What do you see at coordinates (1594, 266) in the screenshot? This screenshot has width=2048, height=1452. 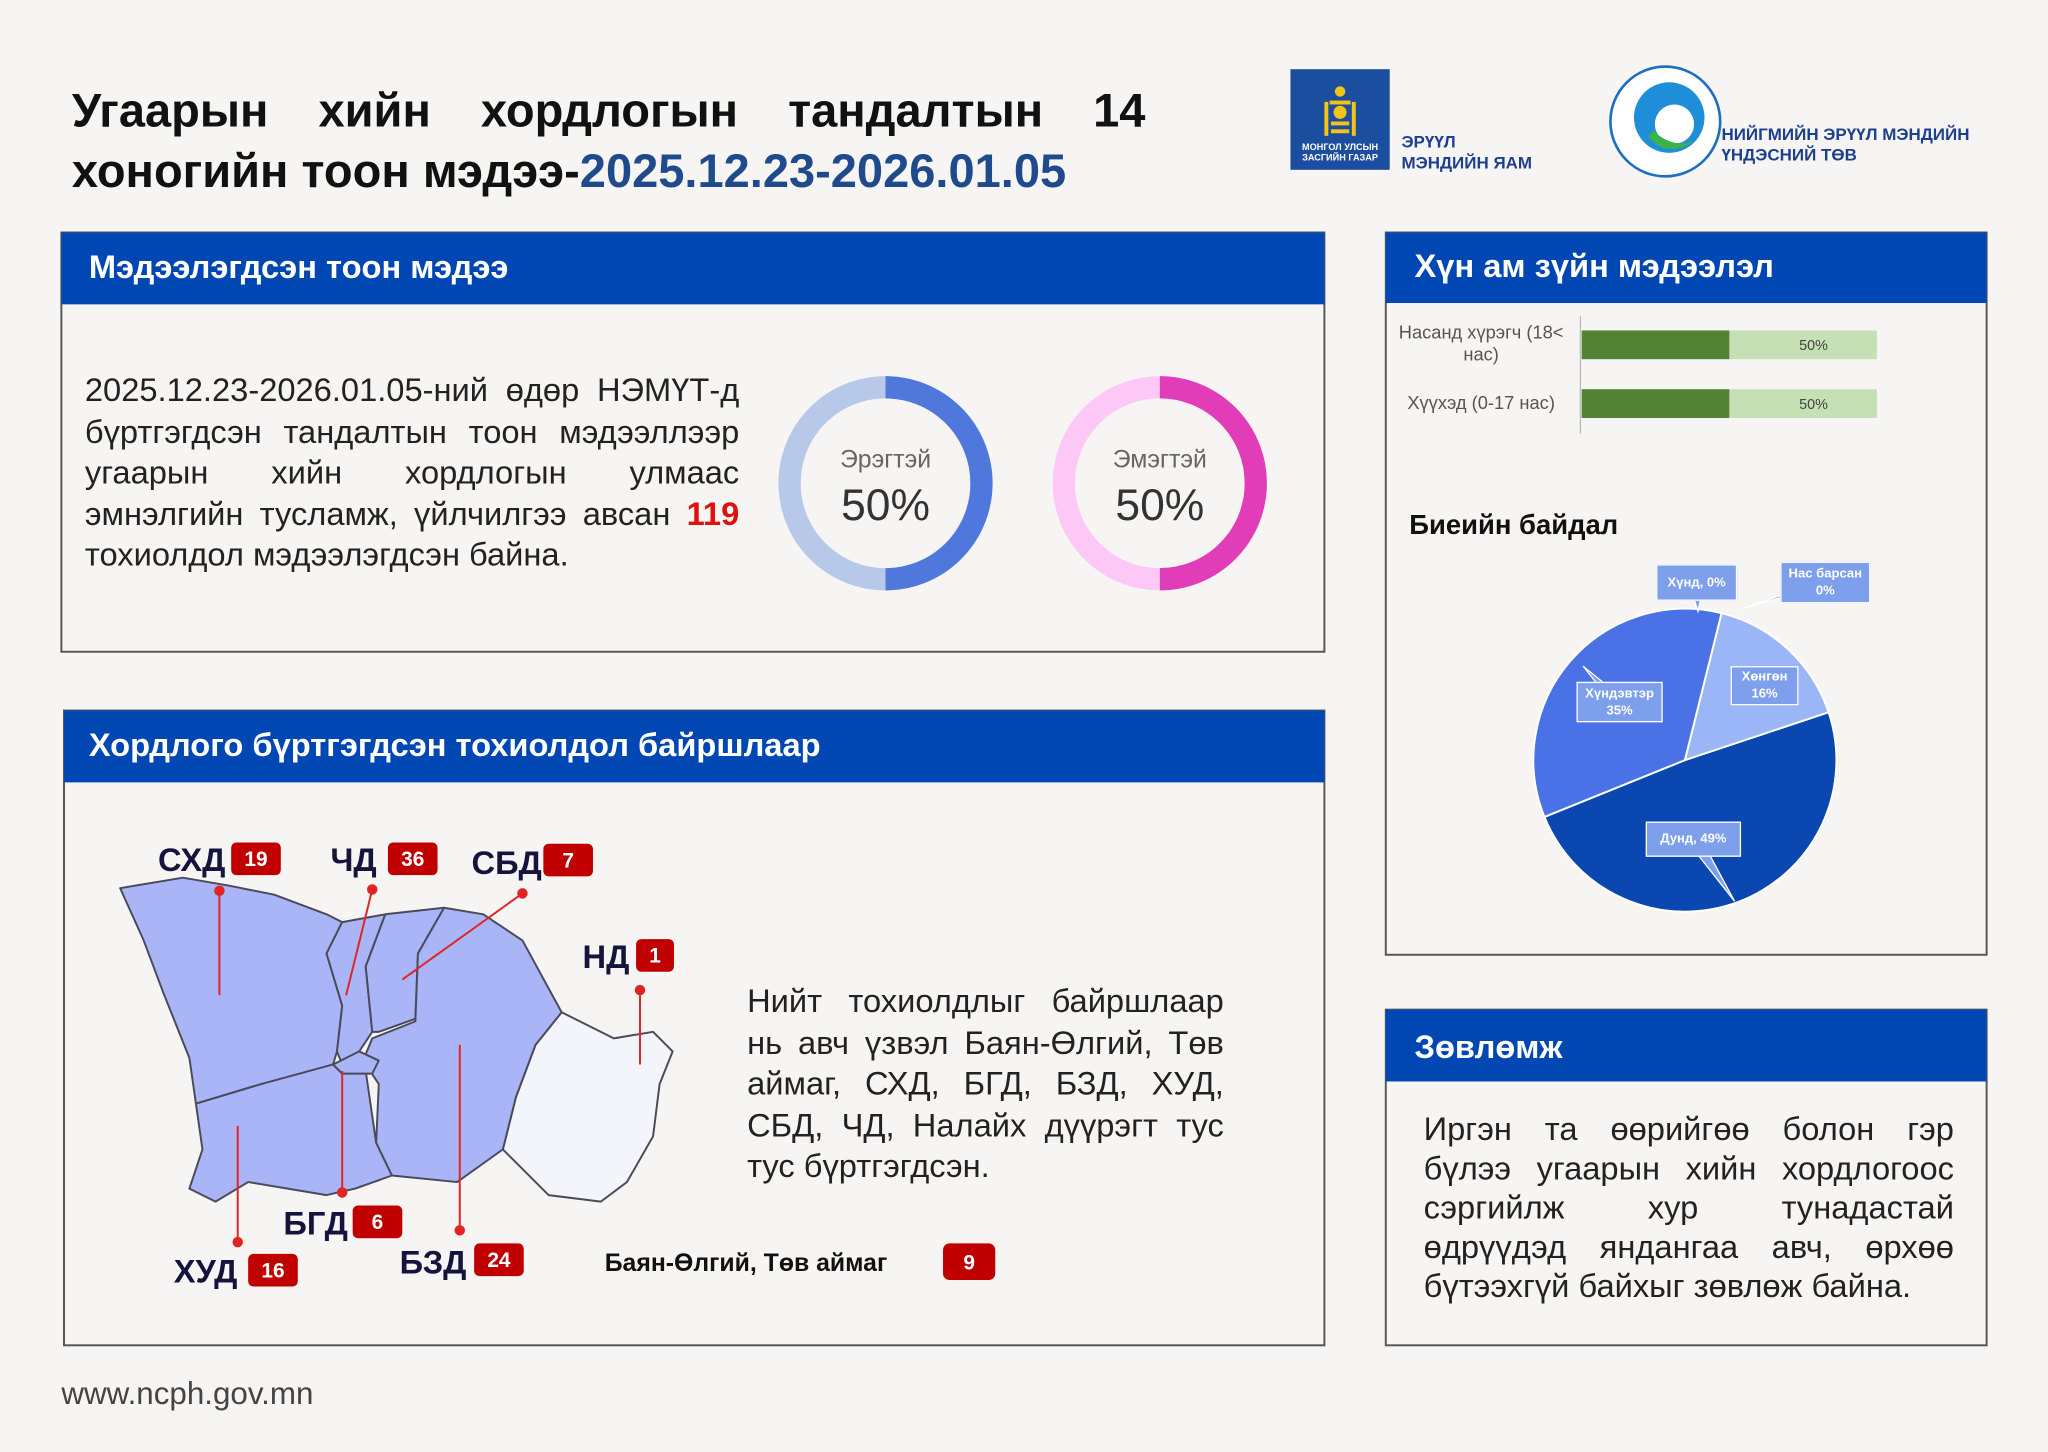 I see `panel-heading: Хүн ам зүйн мэдээлэл` at bounding box center [1594, 266].